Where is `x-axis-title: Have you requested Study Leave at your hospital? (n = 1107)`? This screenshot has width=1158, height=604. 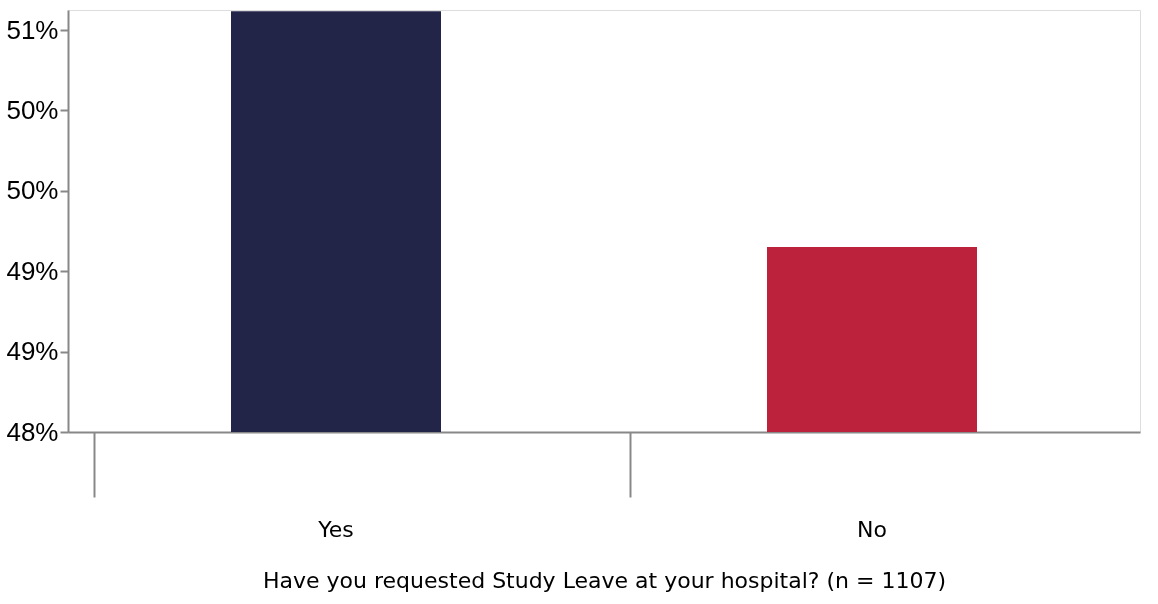
x-axis-title: Have you requested Study Leave at your hospital? (n = 1107) is located at coordinates (604, 580).